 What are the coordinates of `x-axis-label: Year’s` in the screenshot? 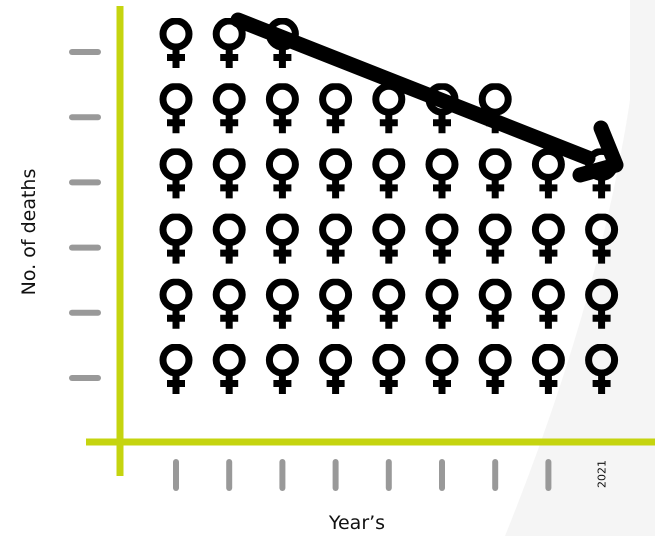 It's located at (356, 523).